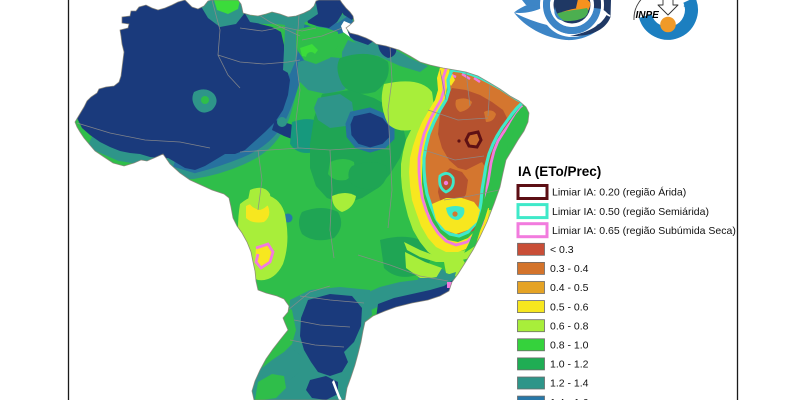 The height and width of the screenshot is (400, 800). I want to click on svg-text: 0.3 - 0.4, so click(569, 269).